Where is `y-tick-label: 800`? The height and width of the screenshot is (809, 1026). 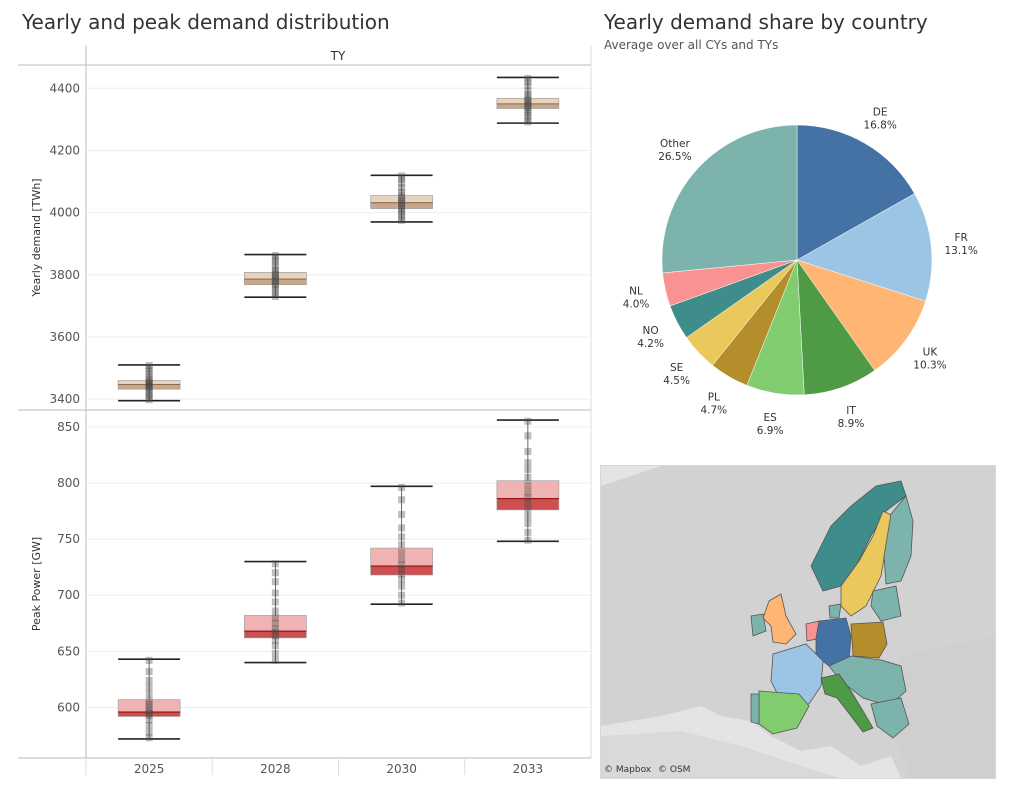
y-tick-label: 800 is located at coordinates (68, 483).